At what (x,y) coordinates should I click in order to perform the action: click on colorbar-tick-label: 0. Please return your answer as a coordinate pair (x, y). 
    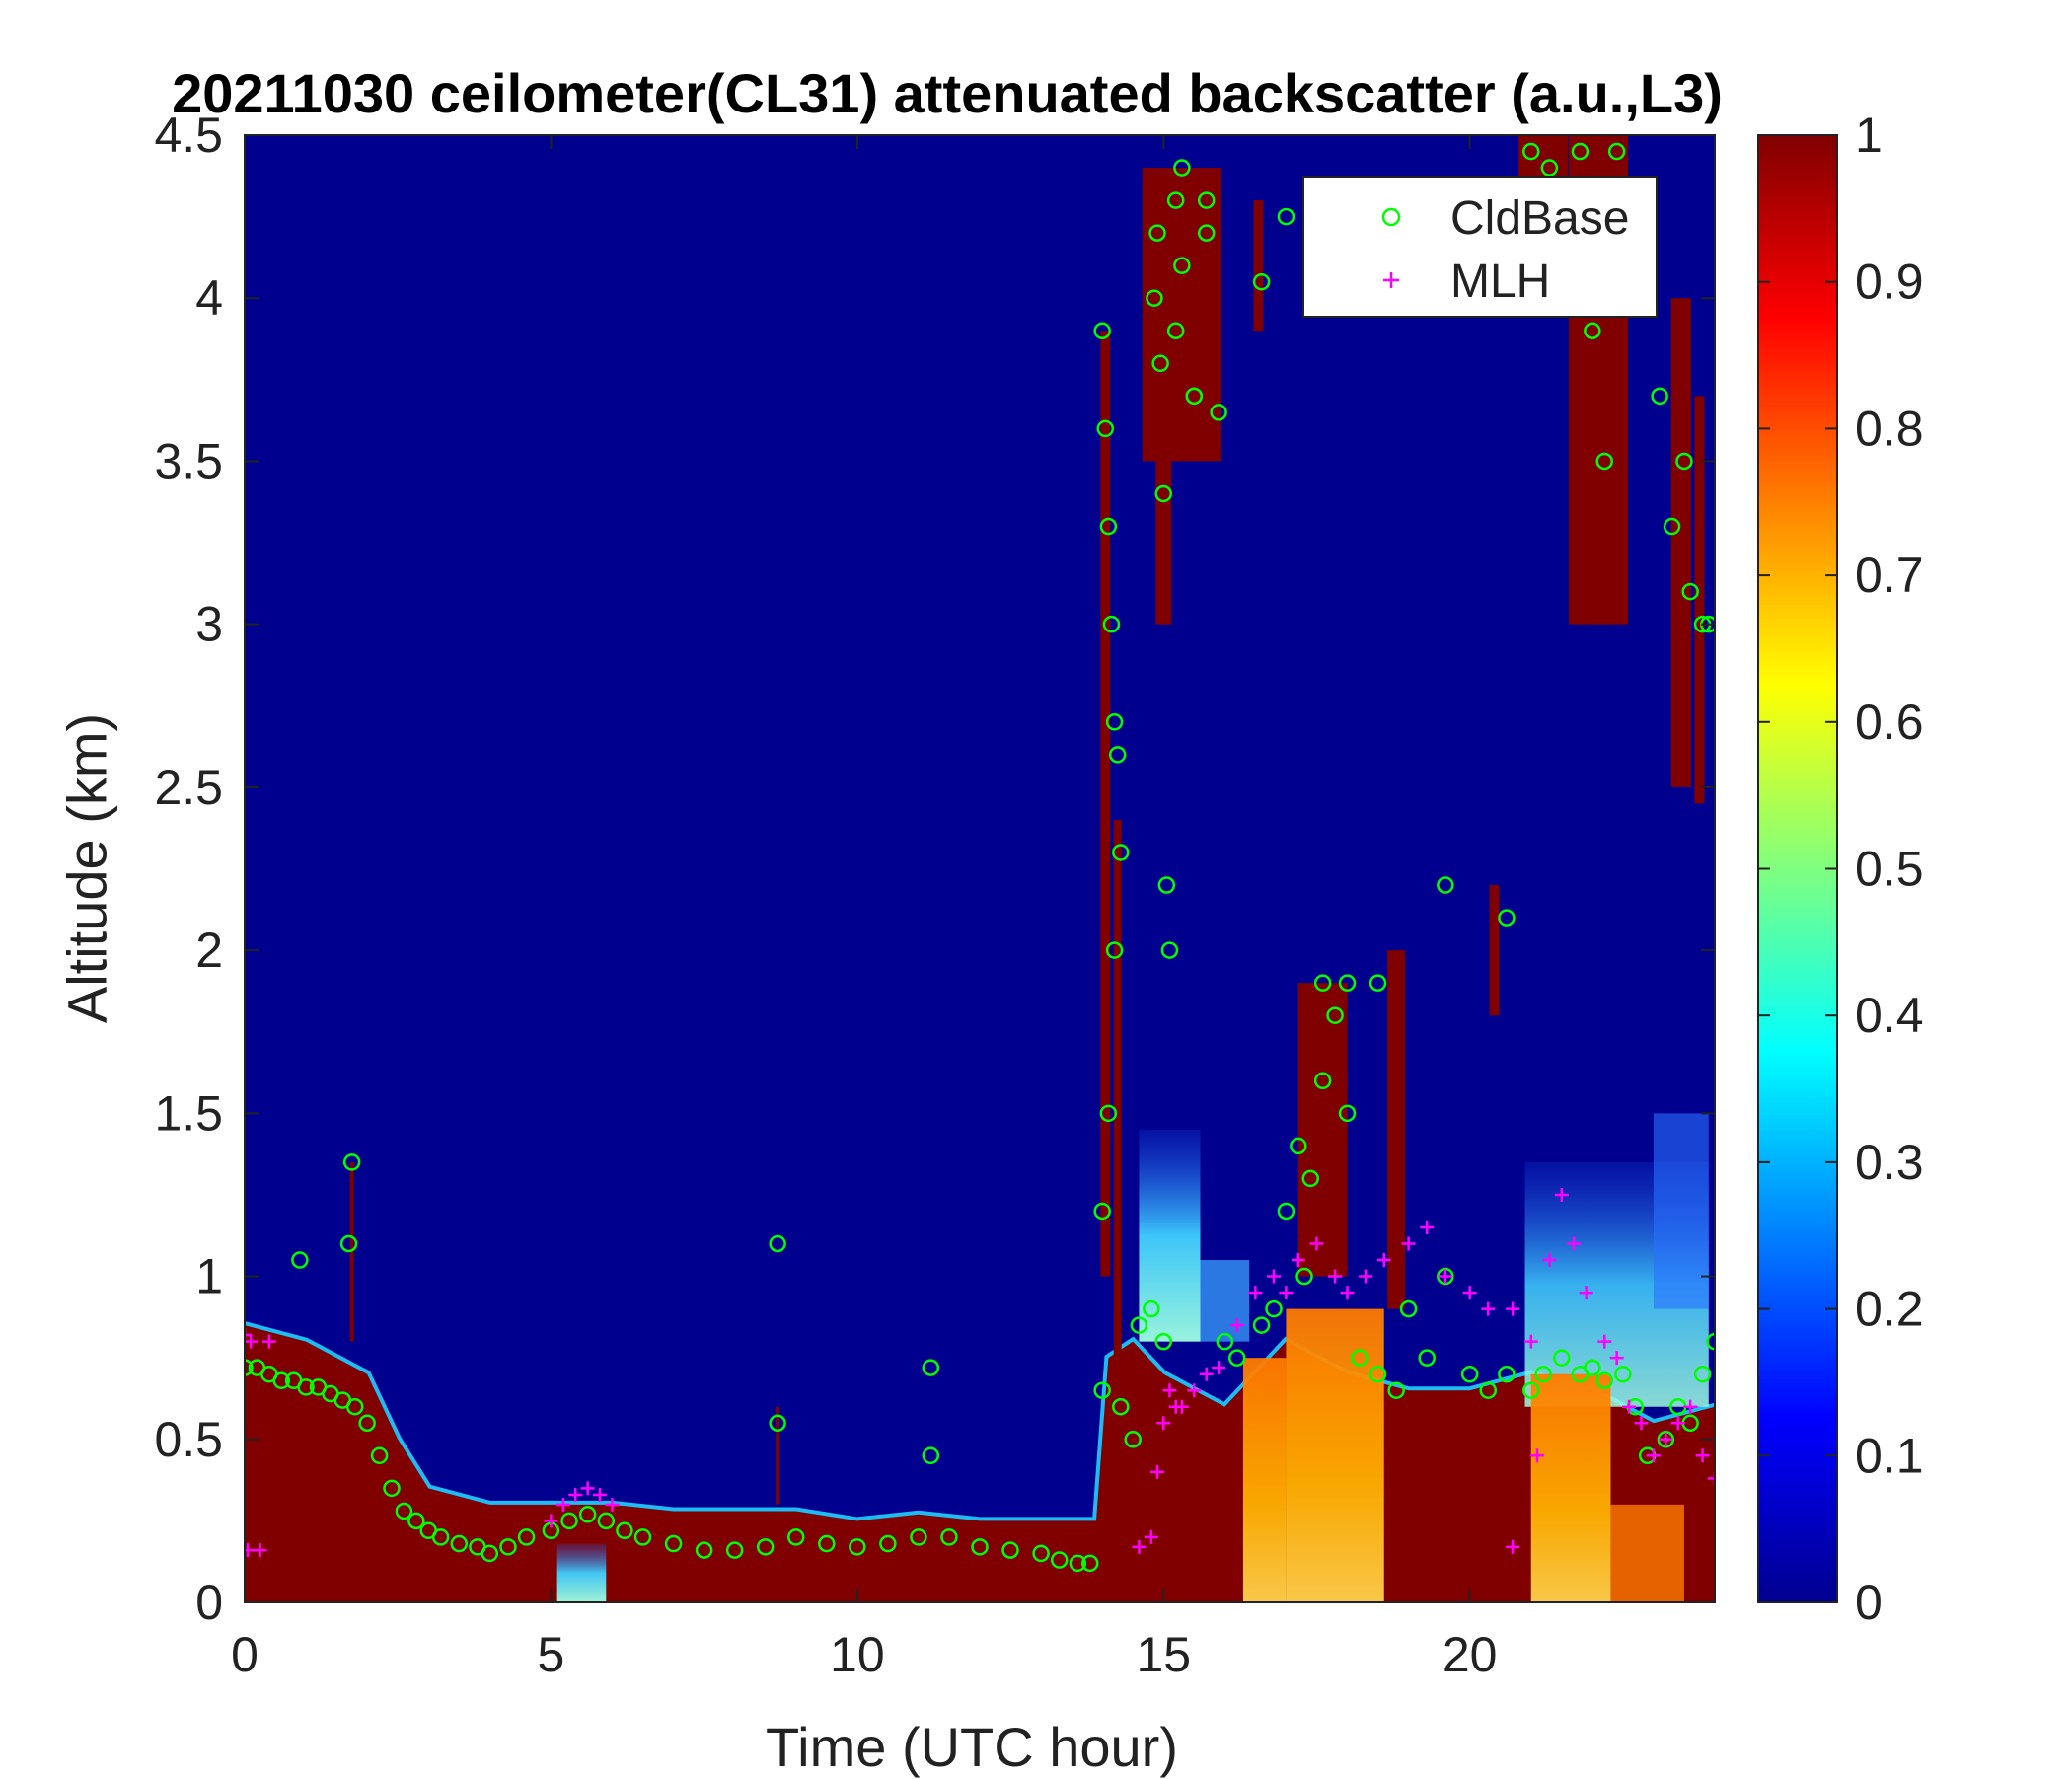
    Looking at the image, I should click on (1869, 1602).